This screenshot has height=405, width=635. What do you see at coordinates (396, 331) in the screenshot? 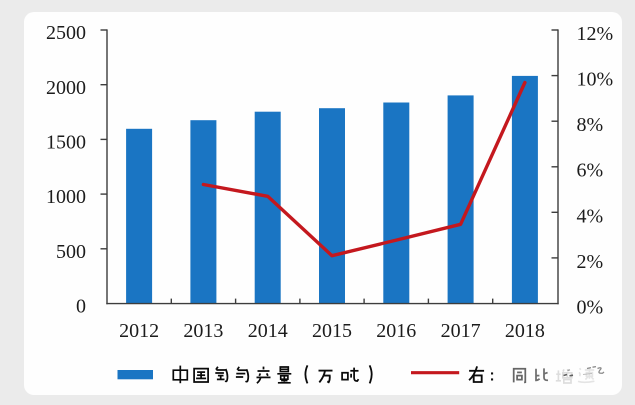
I see `svg-text: 2016` at bounding box center [396, 331].